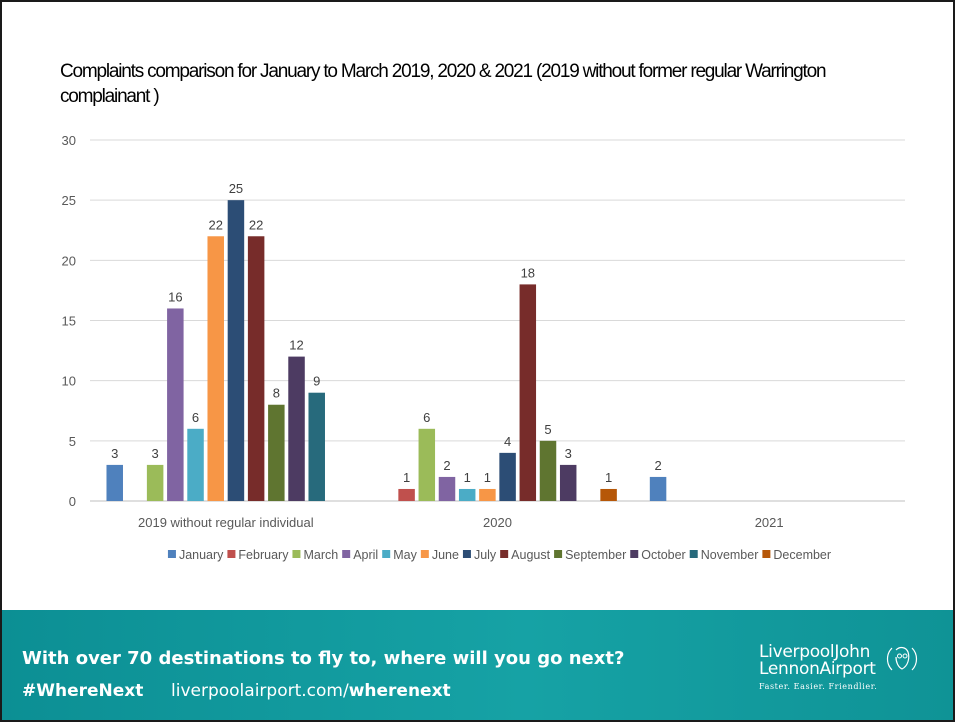 The image size is (955, 722). What do you see at coordinates (320, 555) in the screenshot?
I see `legend-label: March` at bounding box center [320, 555].